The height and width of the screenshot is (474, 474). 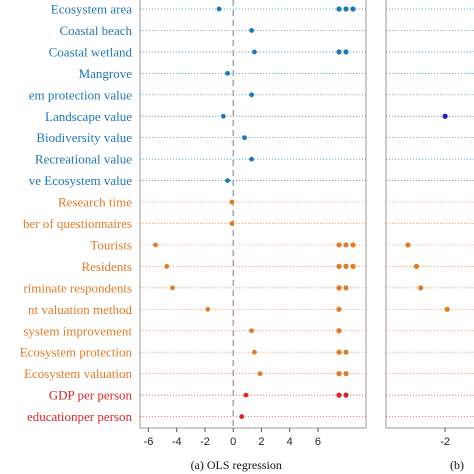 I want to click on row-label: Residents, so click(x=106, y=266).